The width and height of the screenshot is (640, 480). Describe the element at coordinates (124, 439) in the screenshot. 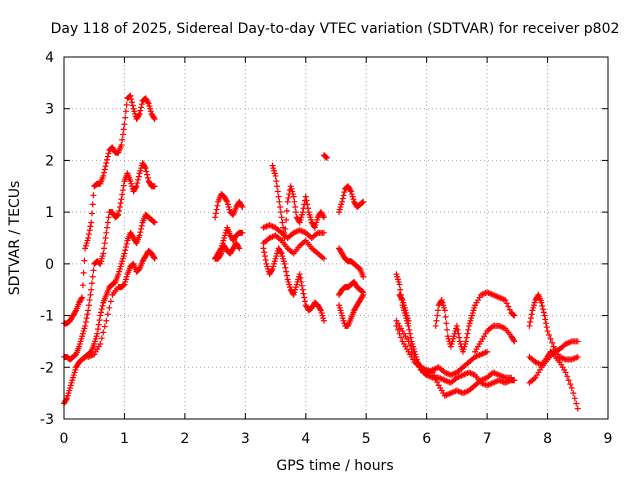

I see `x-tick-label: 1` at that location.